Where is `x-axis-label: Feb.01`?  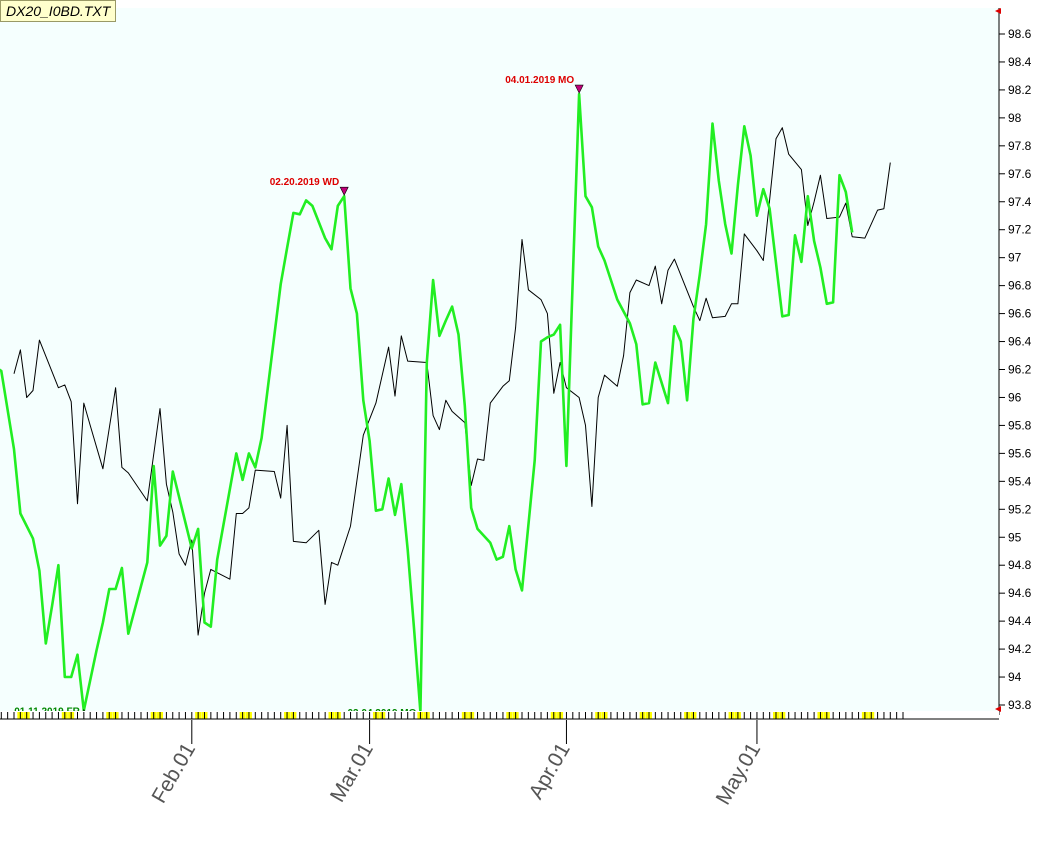 x-axis-label: Feb.01 is located at coordinates (174, 773).